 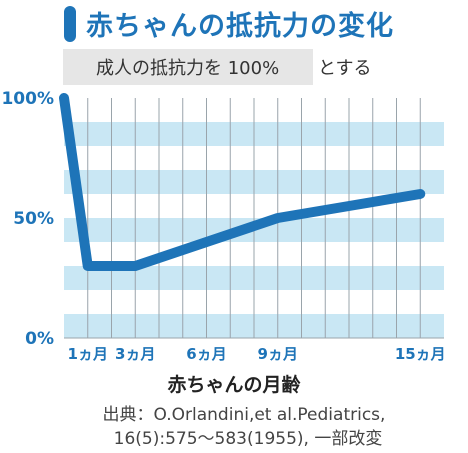 I want to click on source-line-1: 出典：O.Orlandini,et al.Pediatrics,, so click(x=244, y=415).